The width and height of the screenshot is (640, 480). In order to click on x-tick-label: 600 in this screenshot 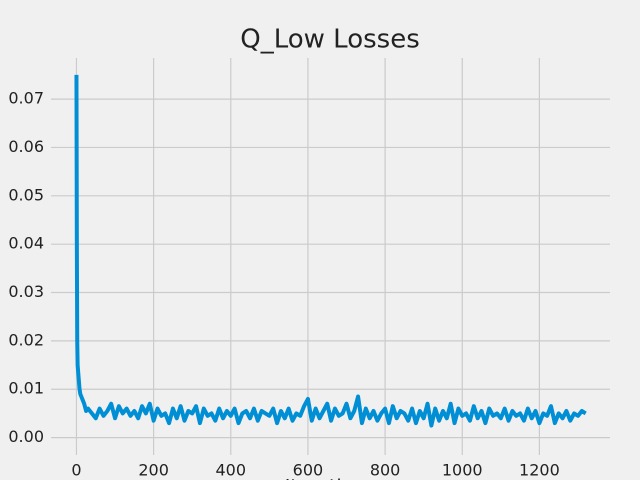, I will do `click(308, 470)`.